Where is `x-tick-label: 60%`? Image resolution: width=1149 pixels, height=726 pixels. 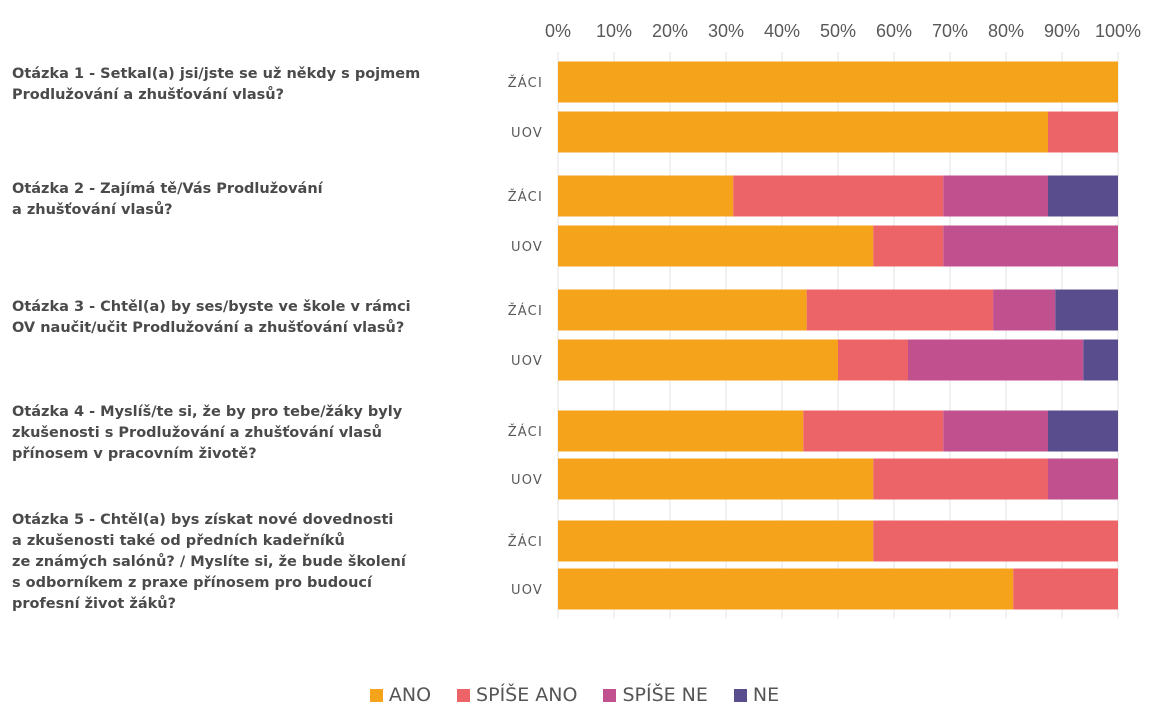 x-tick-label: 60% is located at coordinates (894, 31).